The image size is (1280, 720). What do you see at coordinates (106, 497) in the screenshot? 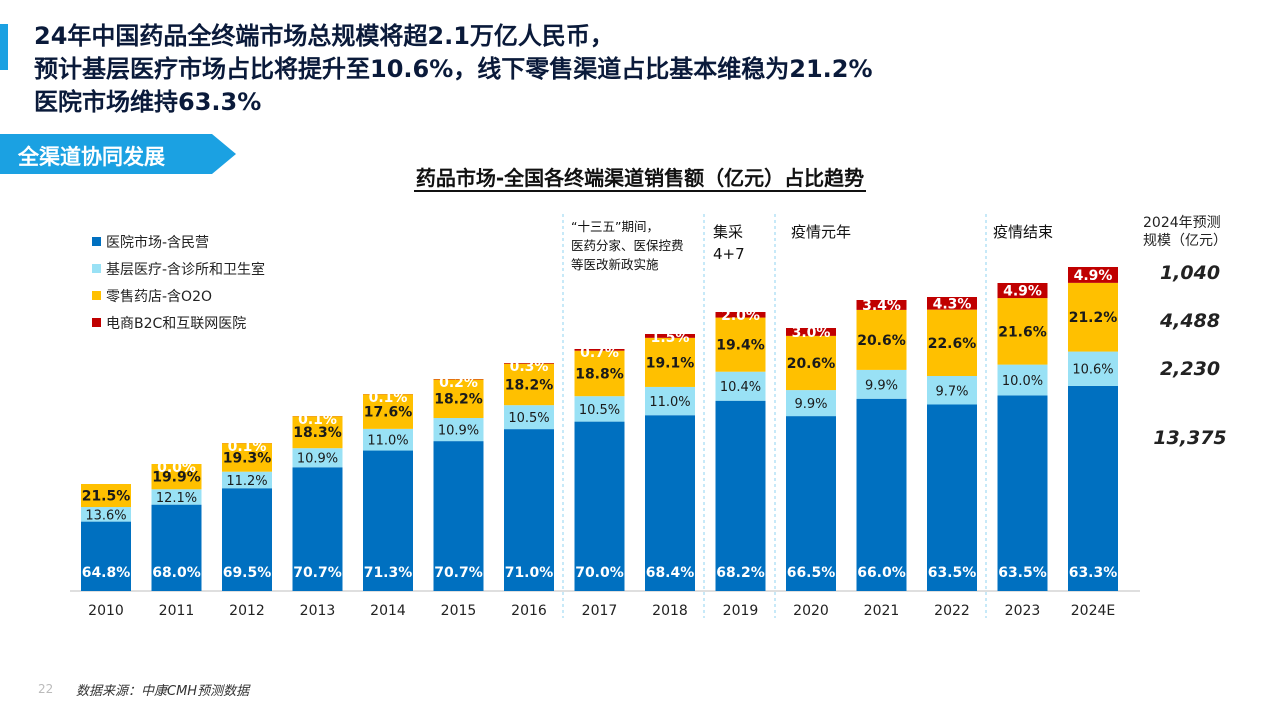
I see `data-label-2010-s2: 21.5%` at bounding box center [106, 497].